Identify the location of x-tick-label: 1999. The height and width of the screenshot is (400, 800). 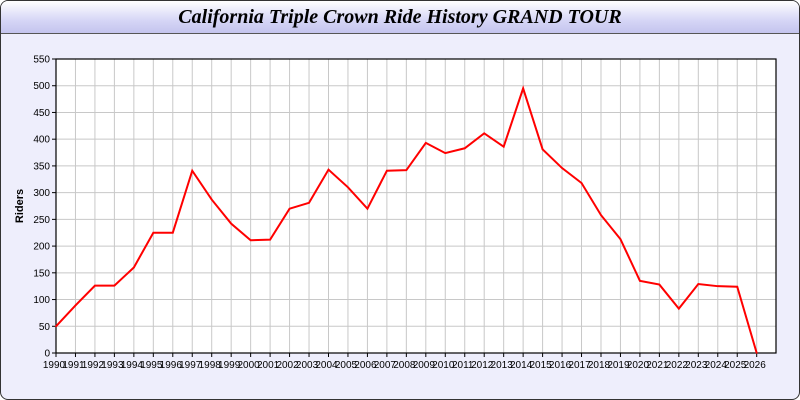
(229, 365).